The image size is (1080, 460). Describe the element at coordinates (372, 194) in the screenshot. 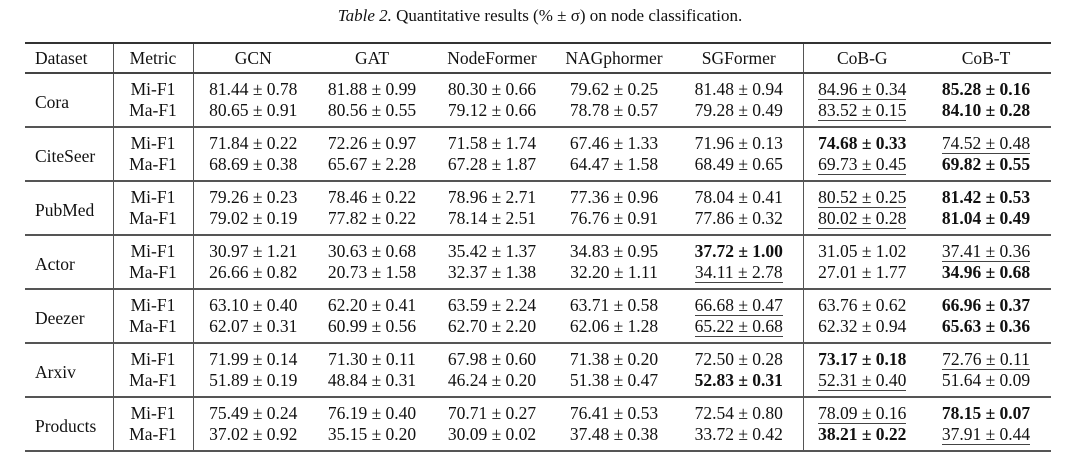

I see `result-cell: 78.46 ± 0.22` at that location.